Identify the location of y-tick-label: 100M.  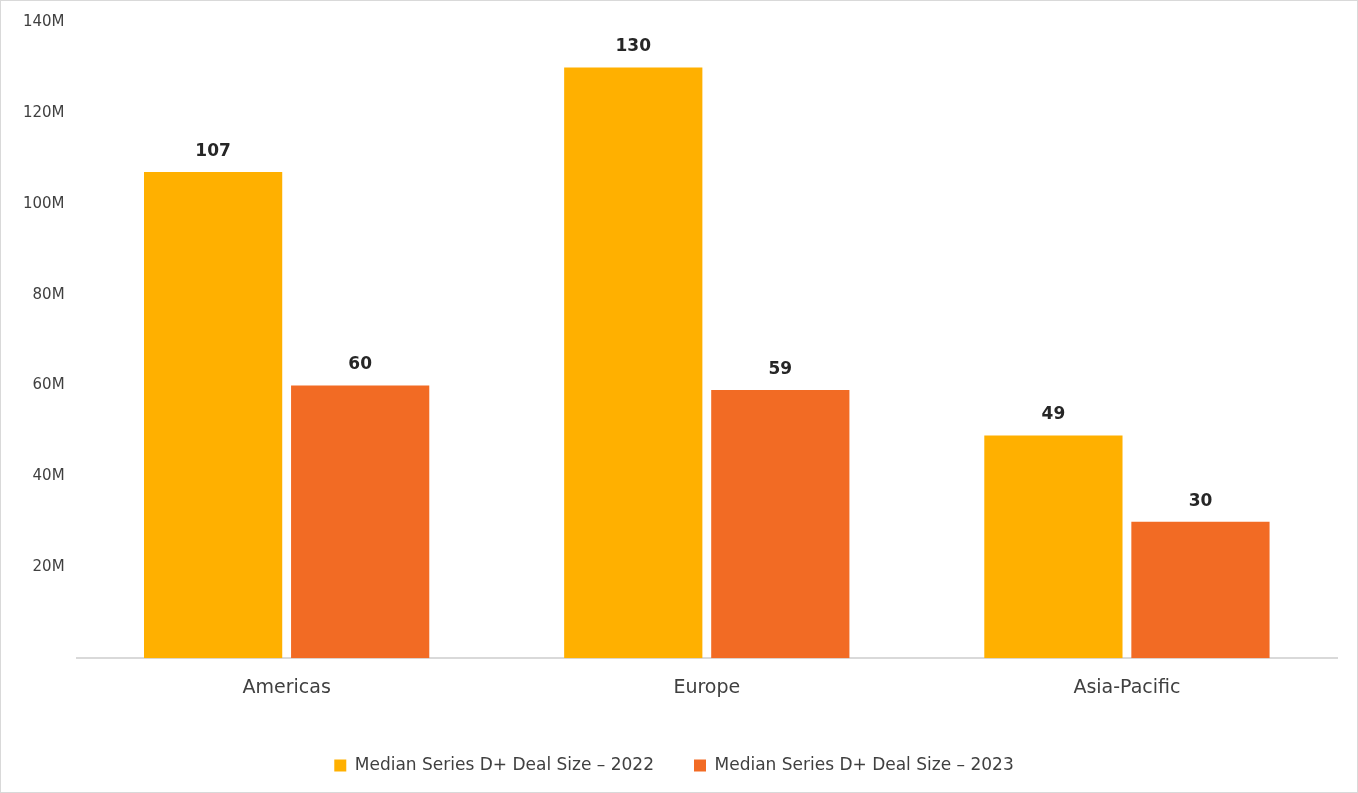
(43, 202).